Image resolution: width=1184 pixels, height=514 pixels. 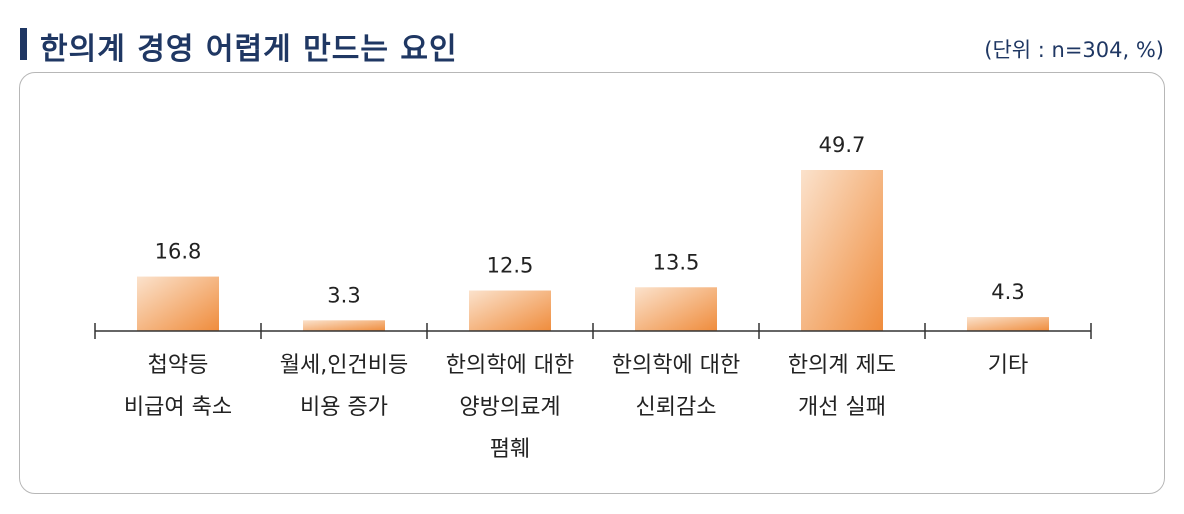 What do you see at coordinates (343, 295) in the screenshot?
I see `value-label-1: 3.3` at bounding box center [343, 295].